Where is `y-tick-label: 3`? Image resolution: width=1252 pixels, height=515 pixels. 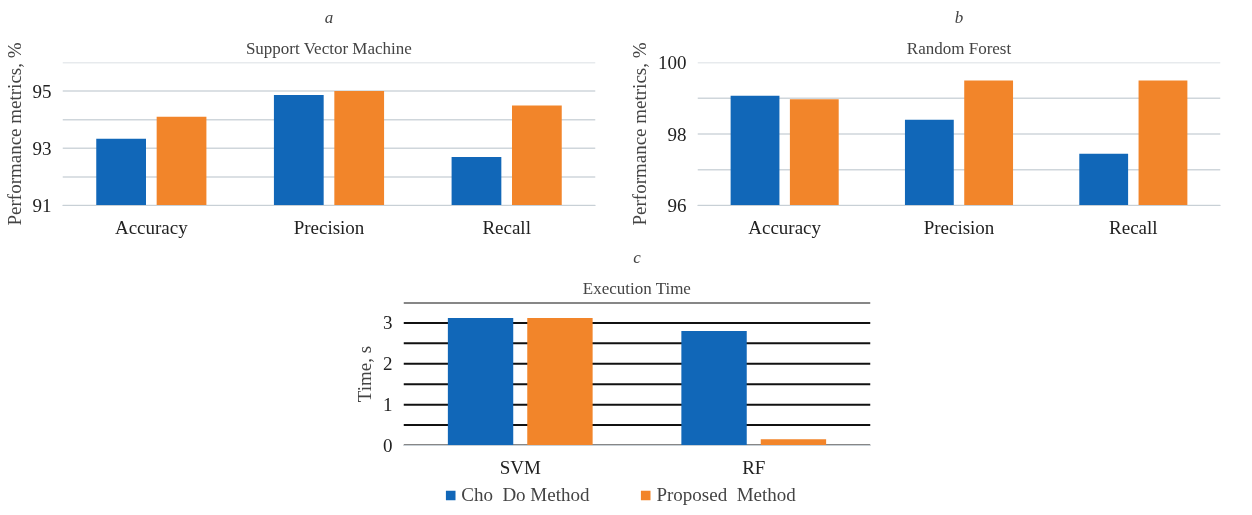
y-tick-label: 3 is located at coordinates (388, 323).